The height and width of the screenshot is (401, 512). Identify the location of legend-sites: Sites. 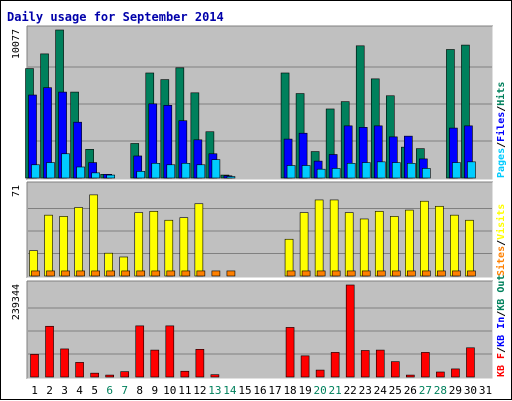
(501, 261).